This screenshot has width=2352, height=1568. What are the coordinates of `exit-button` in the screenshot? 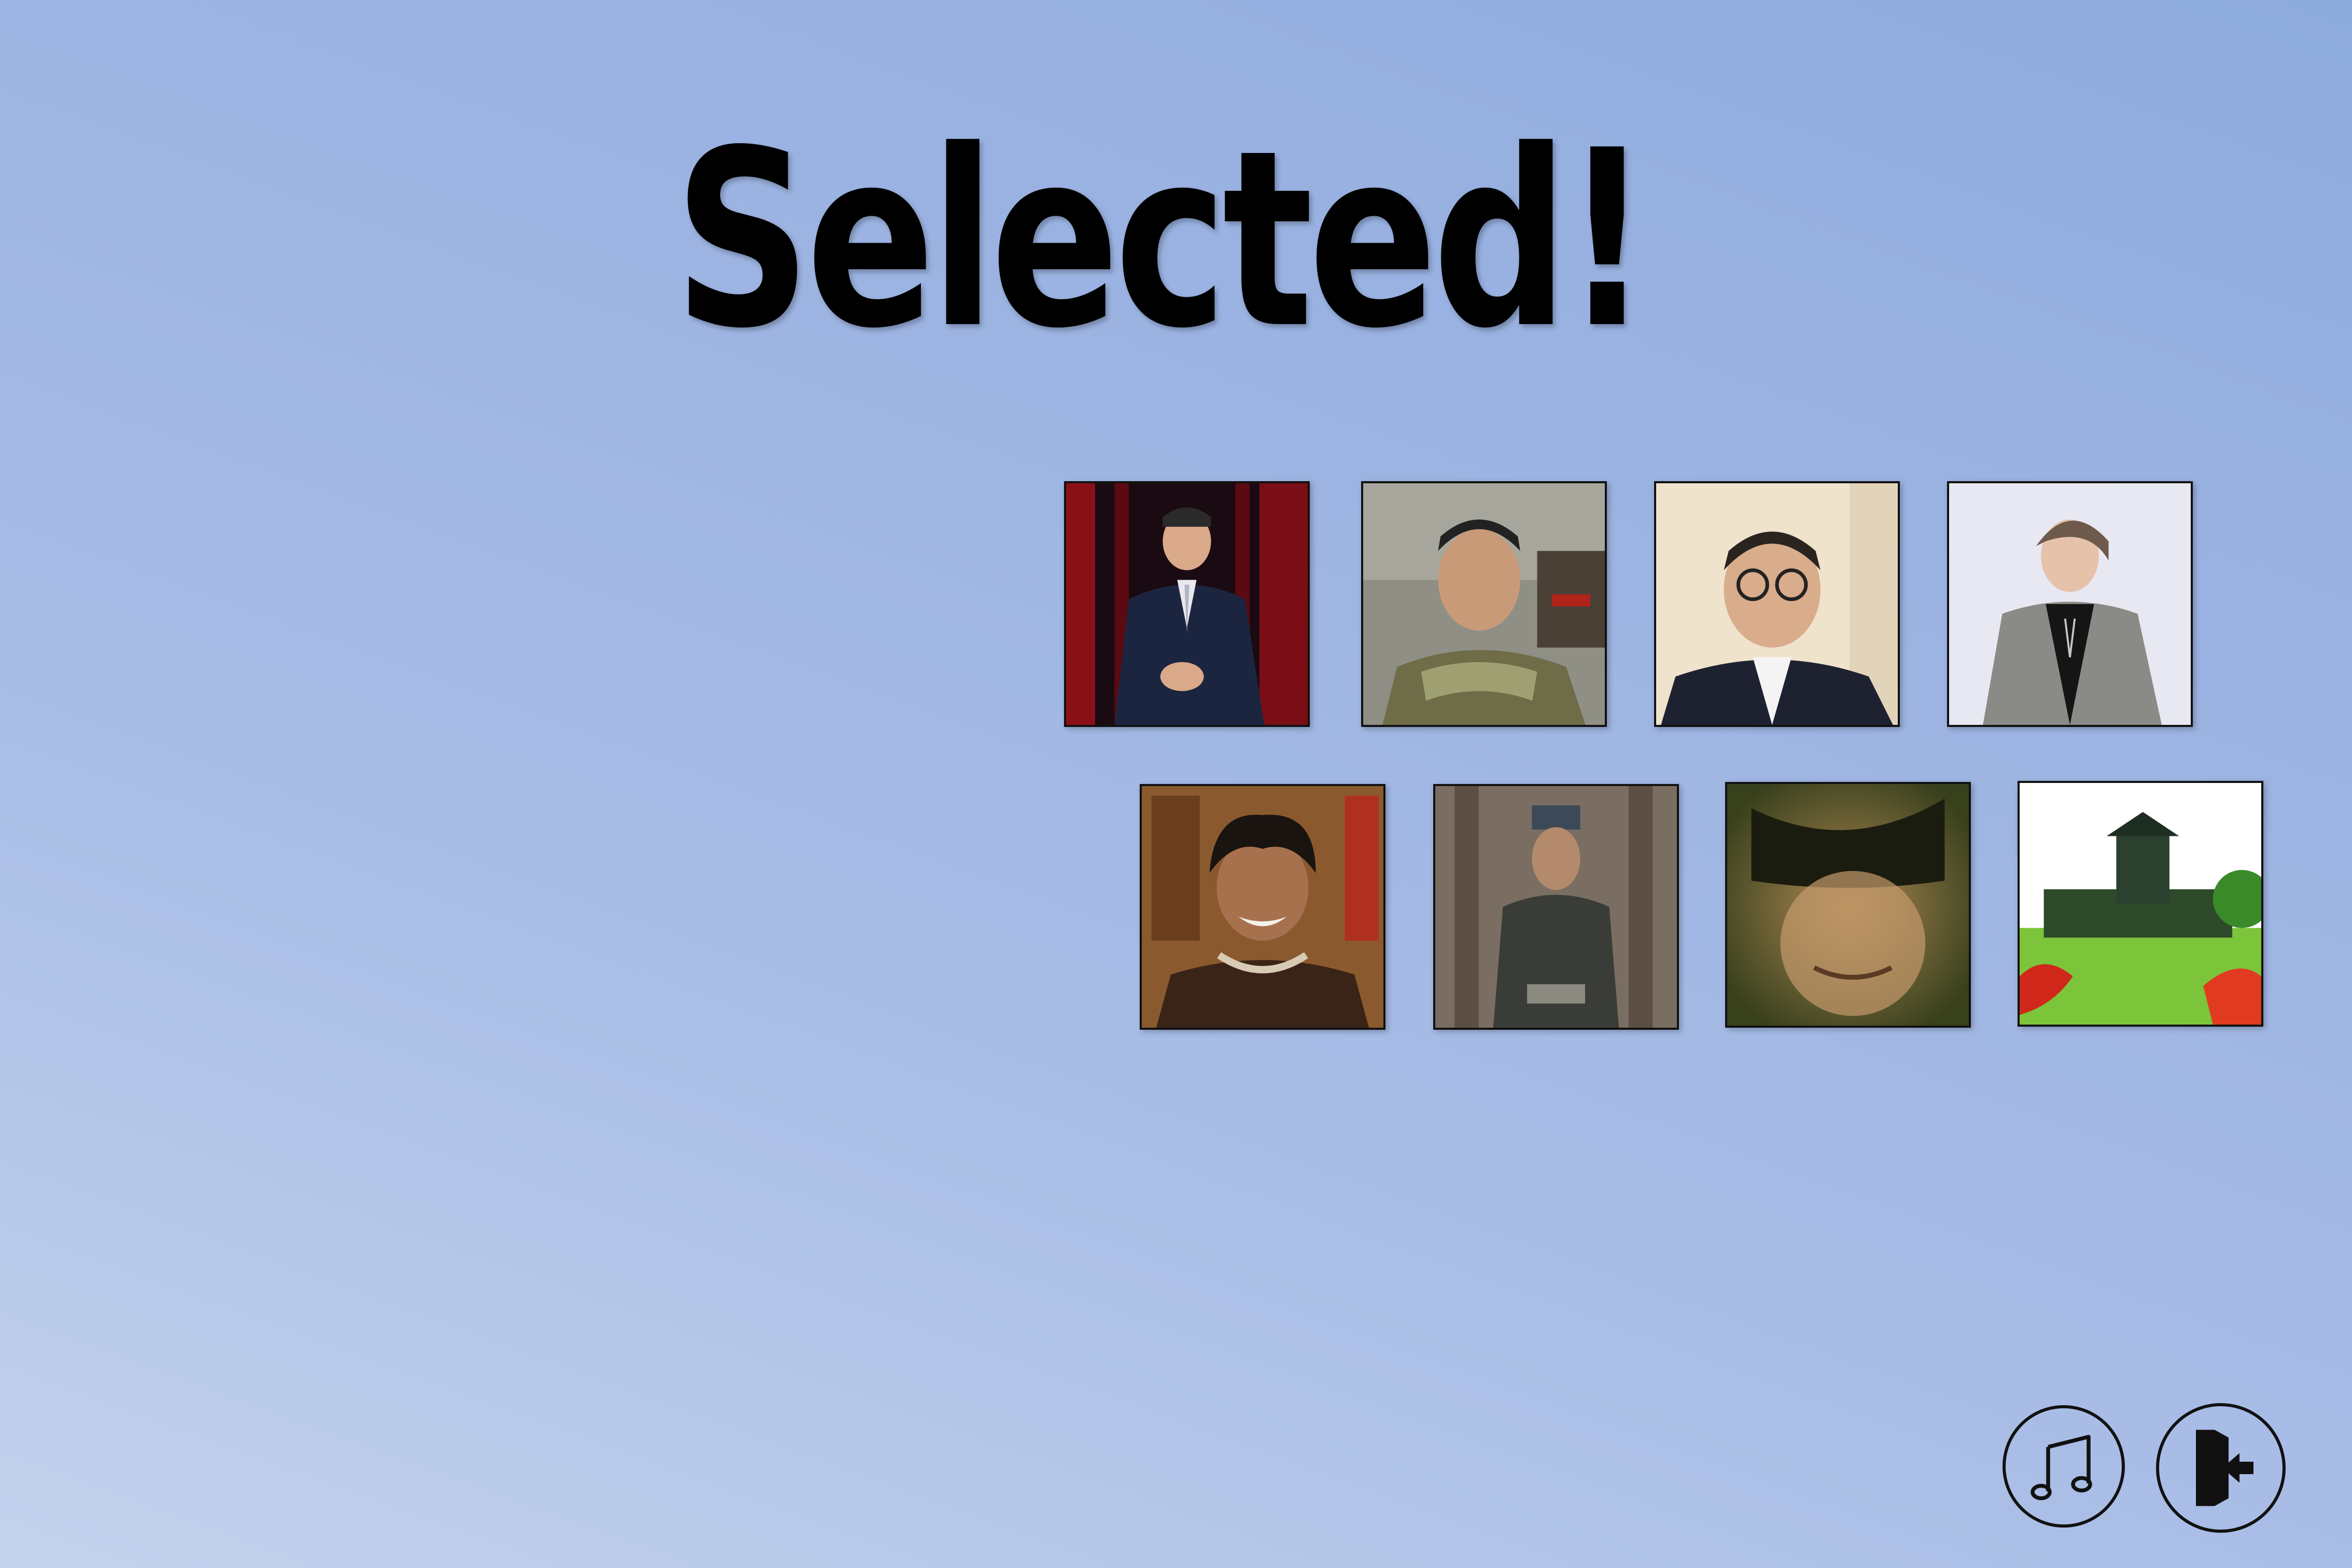 It's located at (2221, 1468).